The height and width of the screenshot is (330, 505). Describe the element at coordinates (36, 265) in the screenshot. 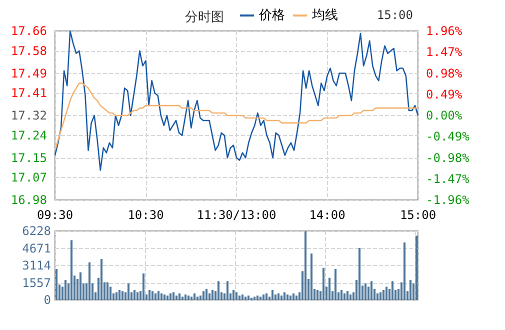

I see `y-tick-label: 3114` at that location.